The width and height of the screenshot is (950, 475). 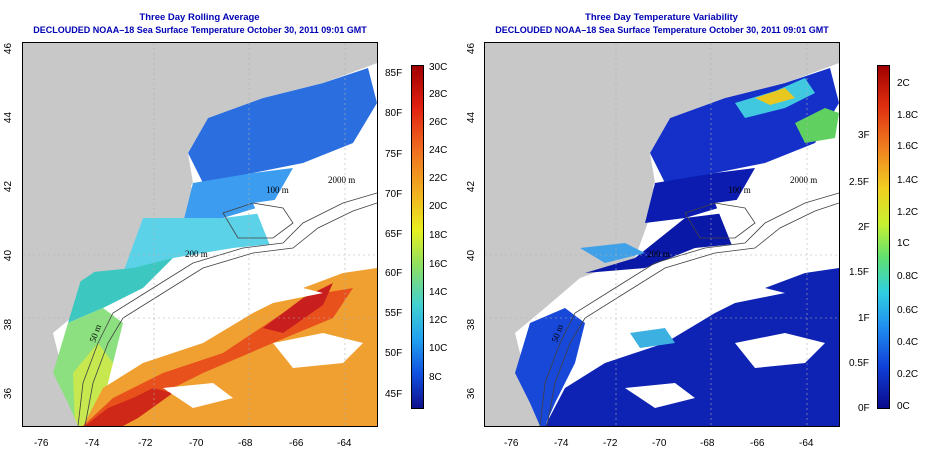 I want to click on right-ytick-2: 40, so click(x=472, y=255).